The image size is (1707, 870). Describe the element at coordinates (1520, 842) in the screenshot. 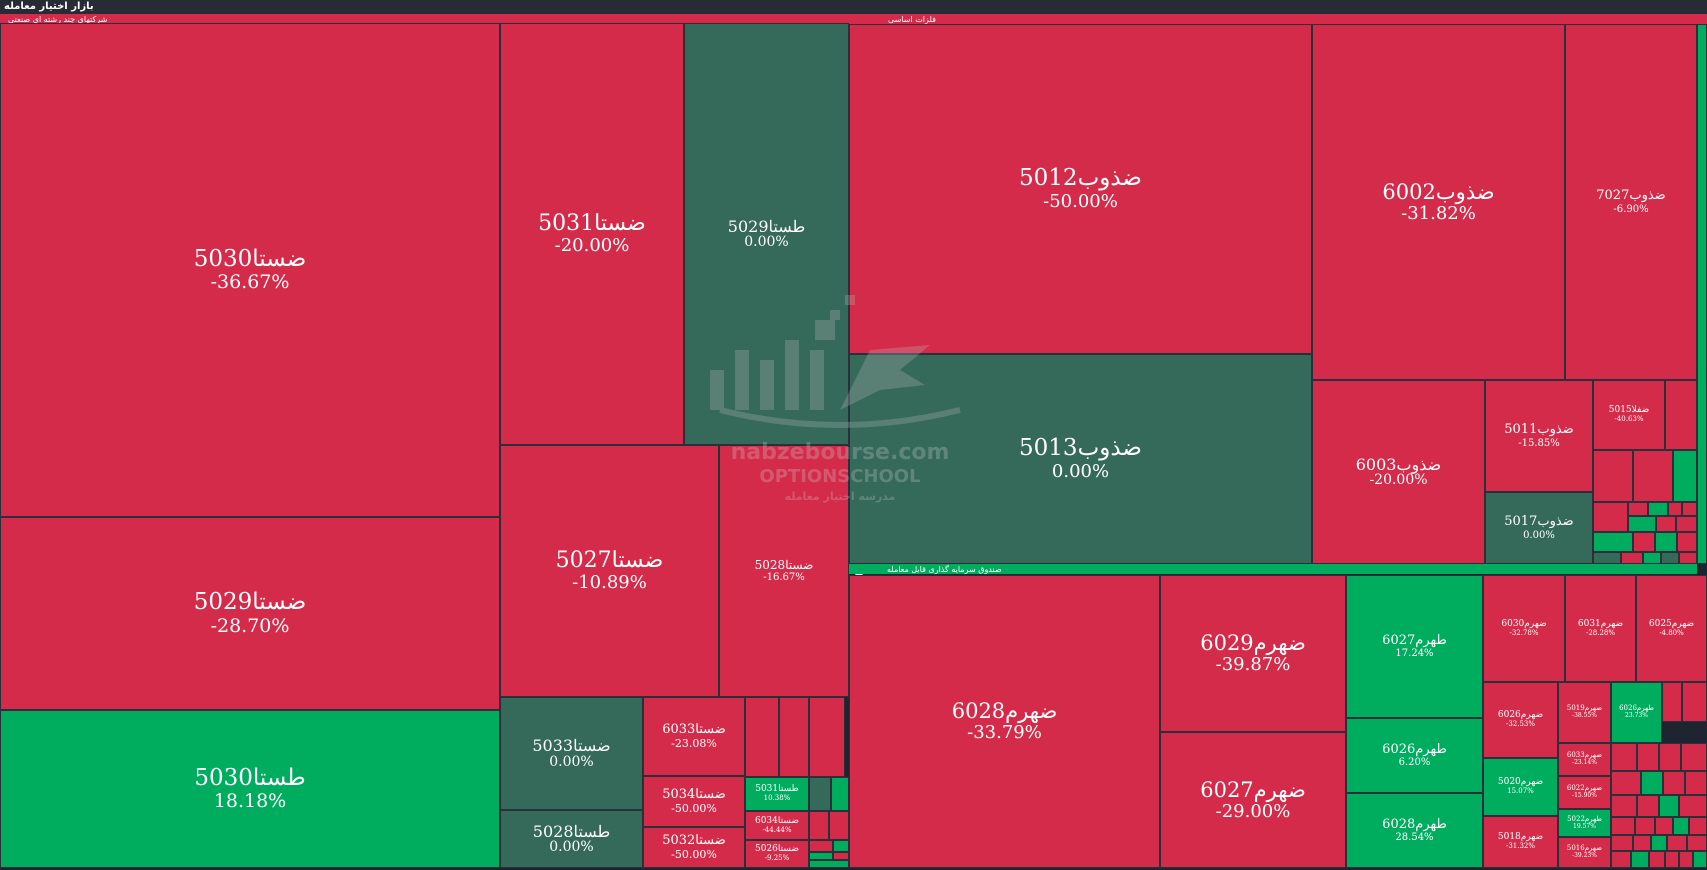

I see `treemap-tile: ضهرم5018 -31.32%` at that location.